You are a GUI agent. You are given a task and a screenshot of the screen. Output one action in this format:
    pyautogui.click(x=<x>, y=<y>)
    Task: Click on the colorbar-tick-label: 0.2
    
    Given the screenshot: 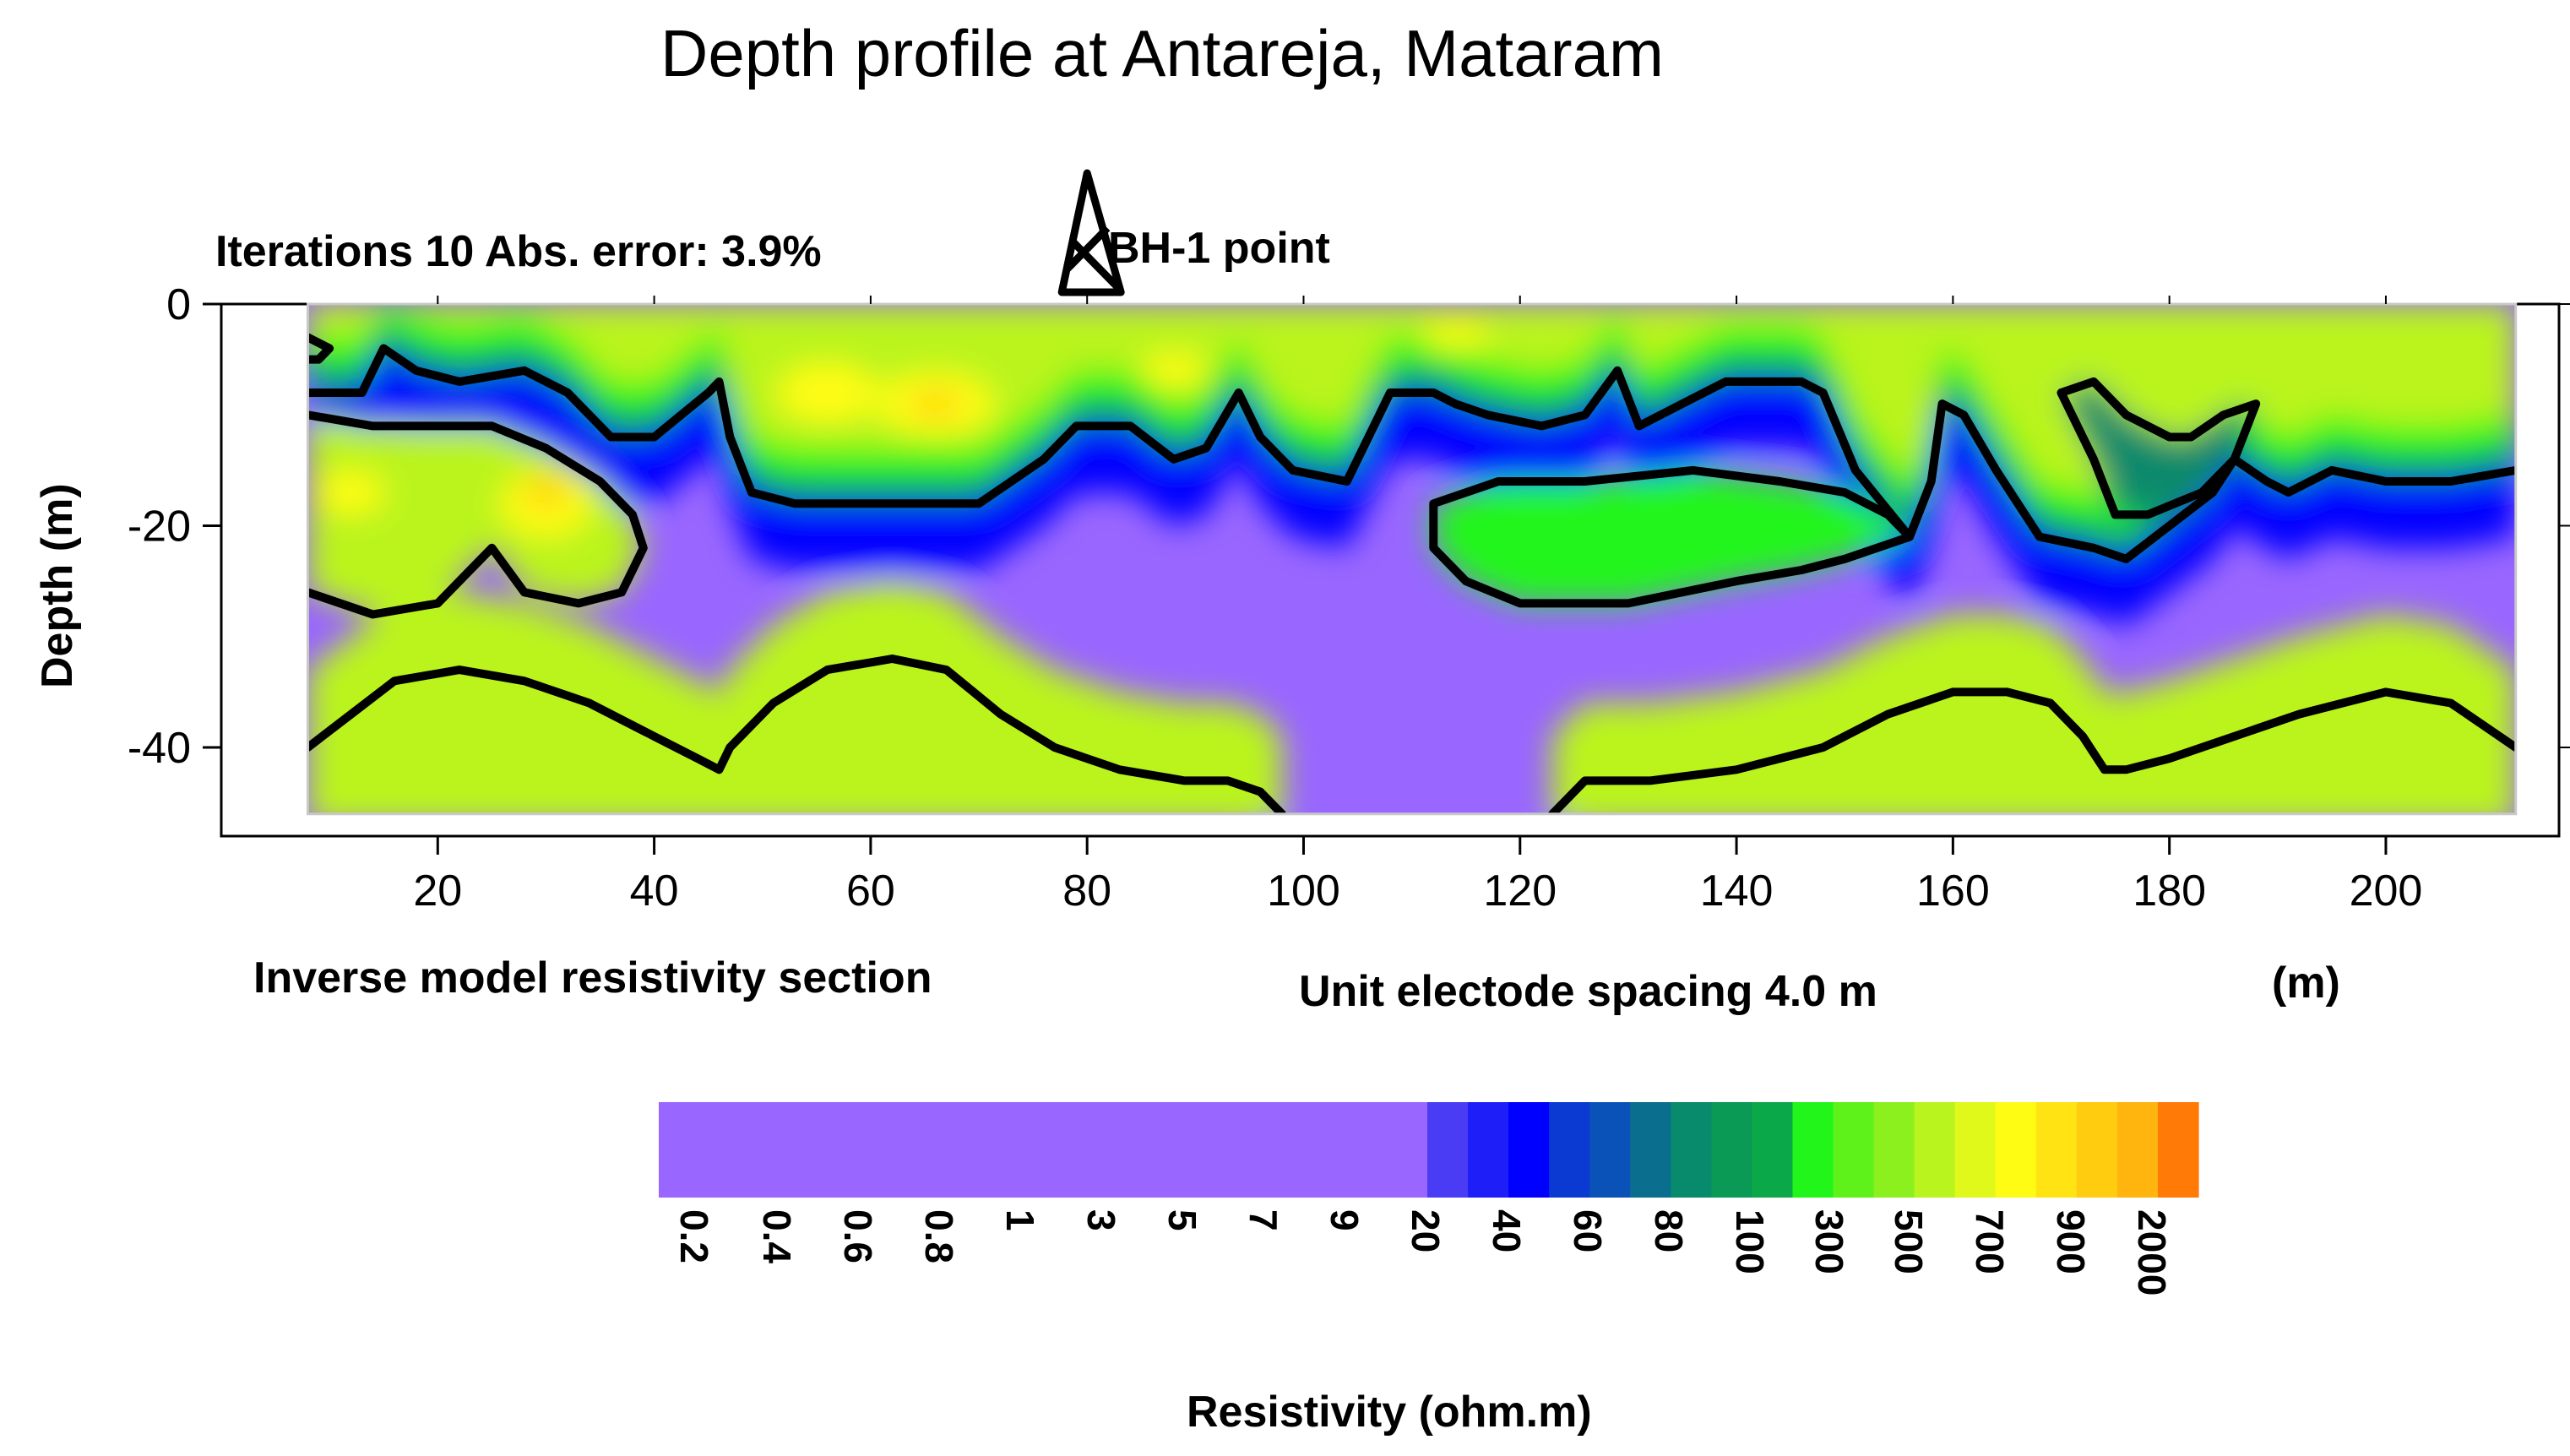 What is the action you would take?
    pyautogui.click(x=694, y=1236)
    